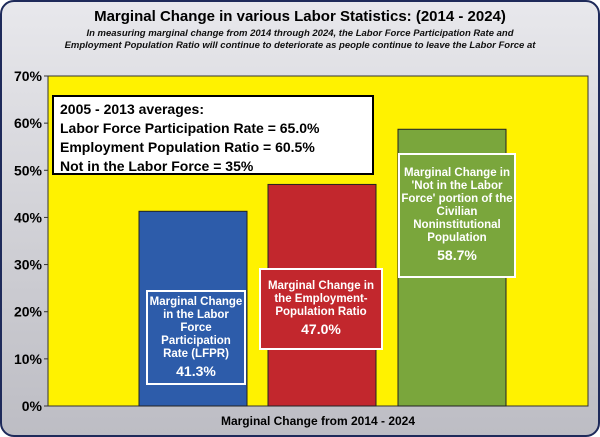 The width and height of the screenshot is (600, 437). I want to click on y-tick-label: 0%, so click(32, 406).